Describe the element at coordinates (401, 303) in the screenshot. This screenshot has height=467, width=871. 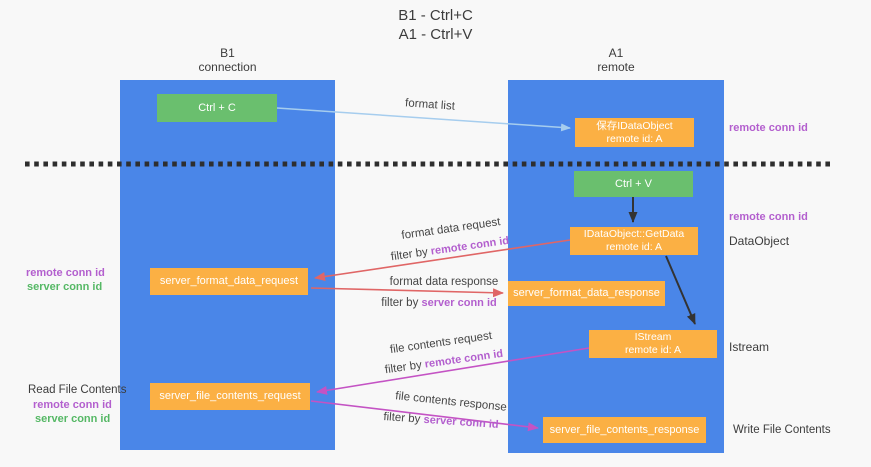
I see `filter-by-text: filter by` at that location.